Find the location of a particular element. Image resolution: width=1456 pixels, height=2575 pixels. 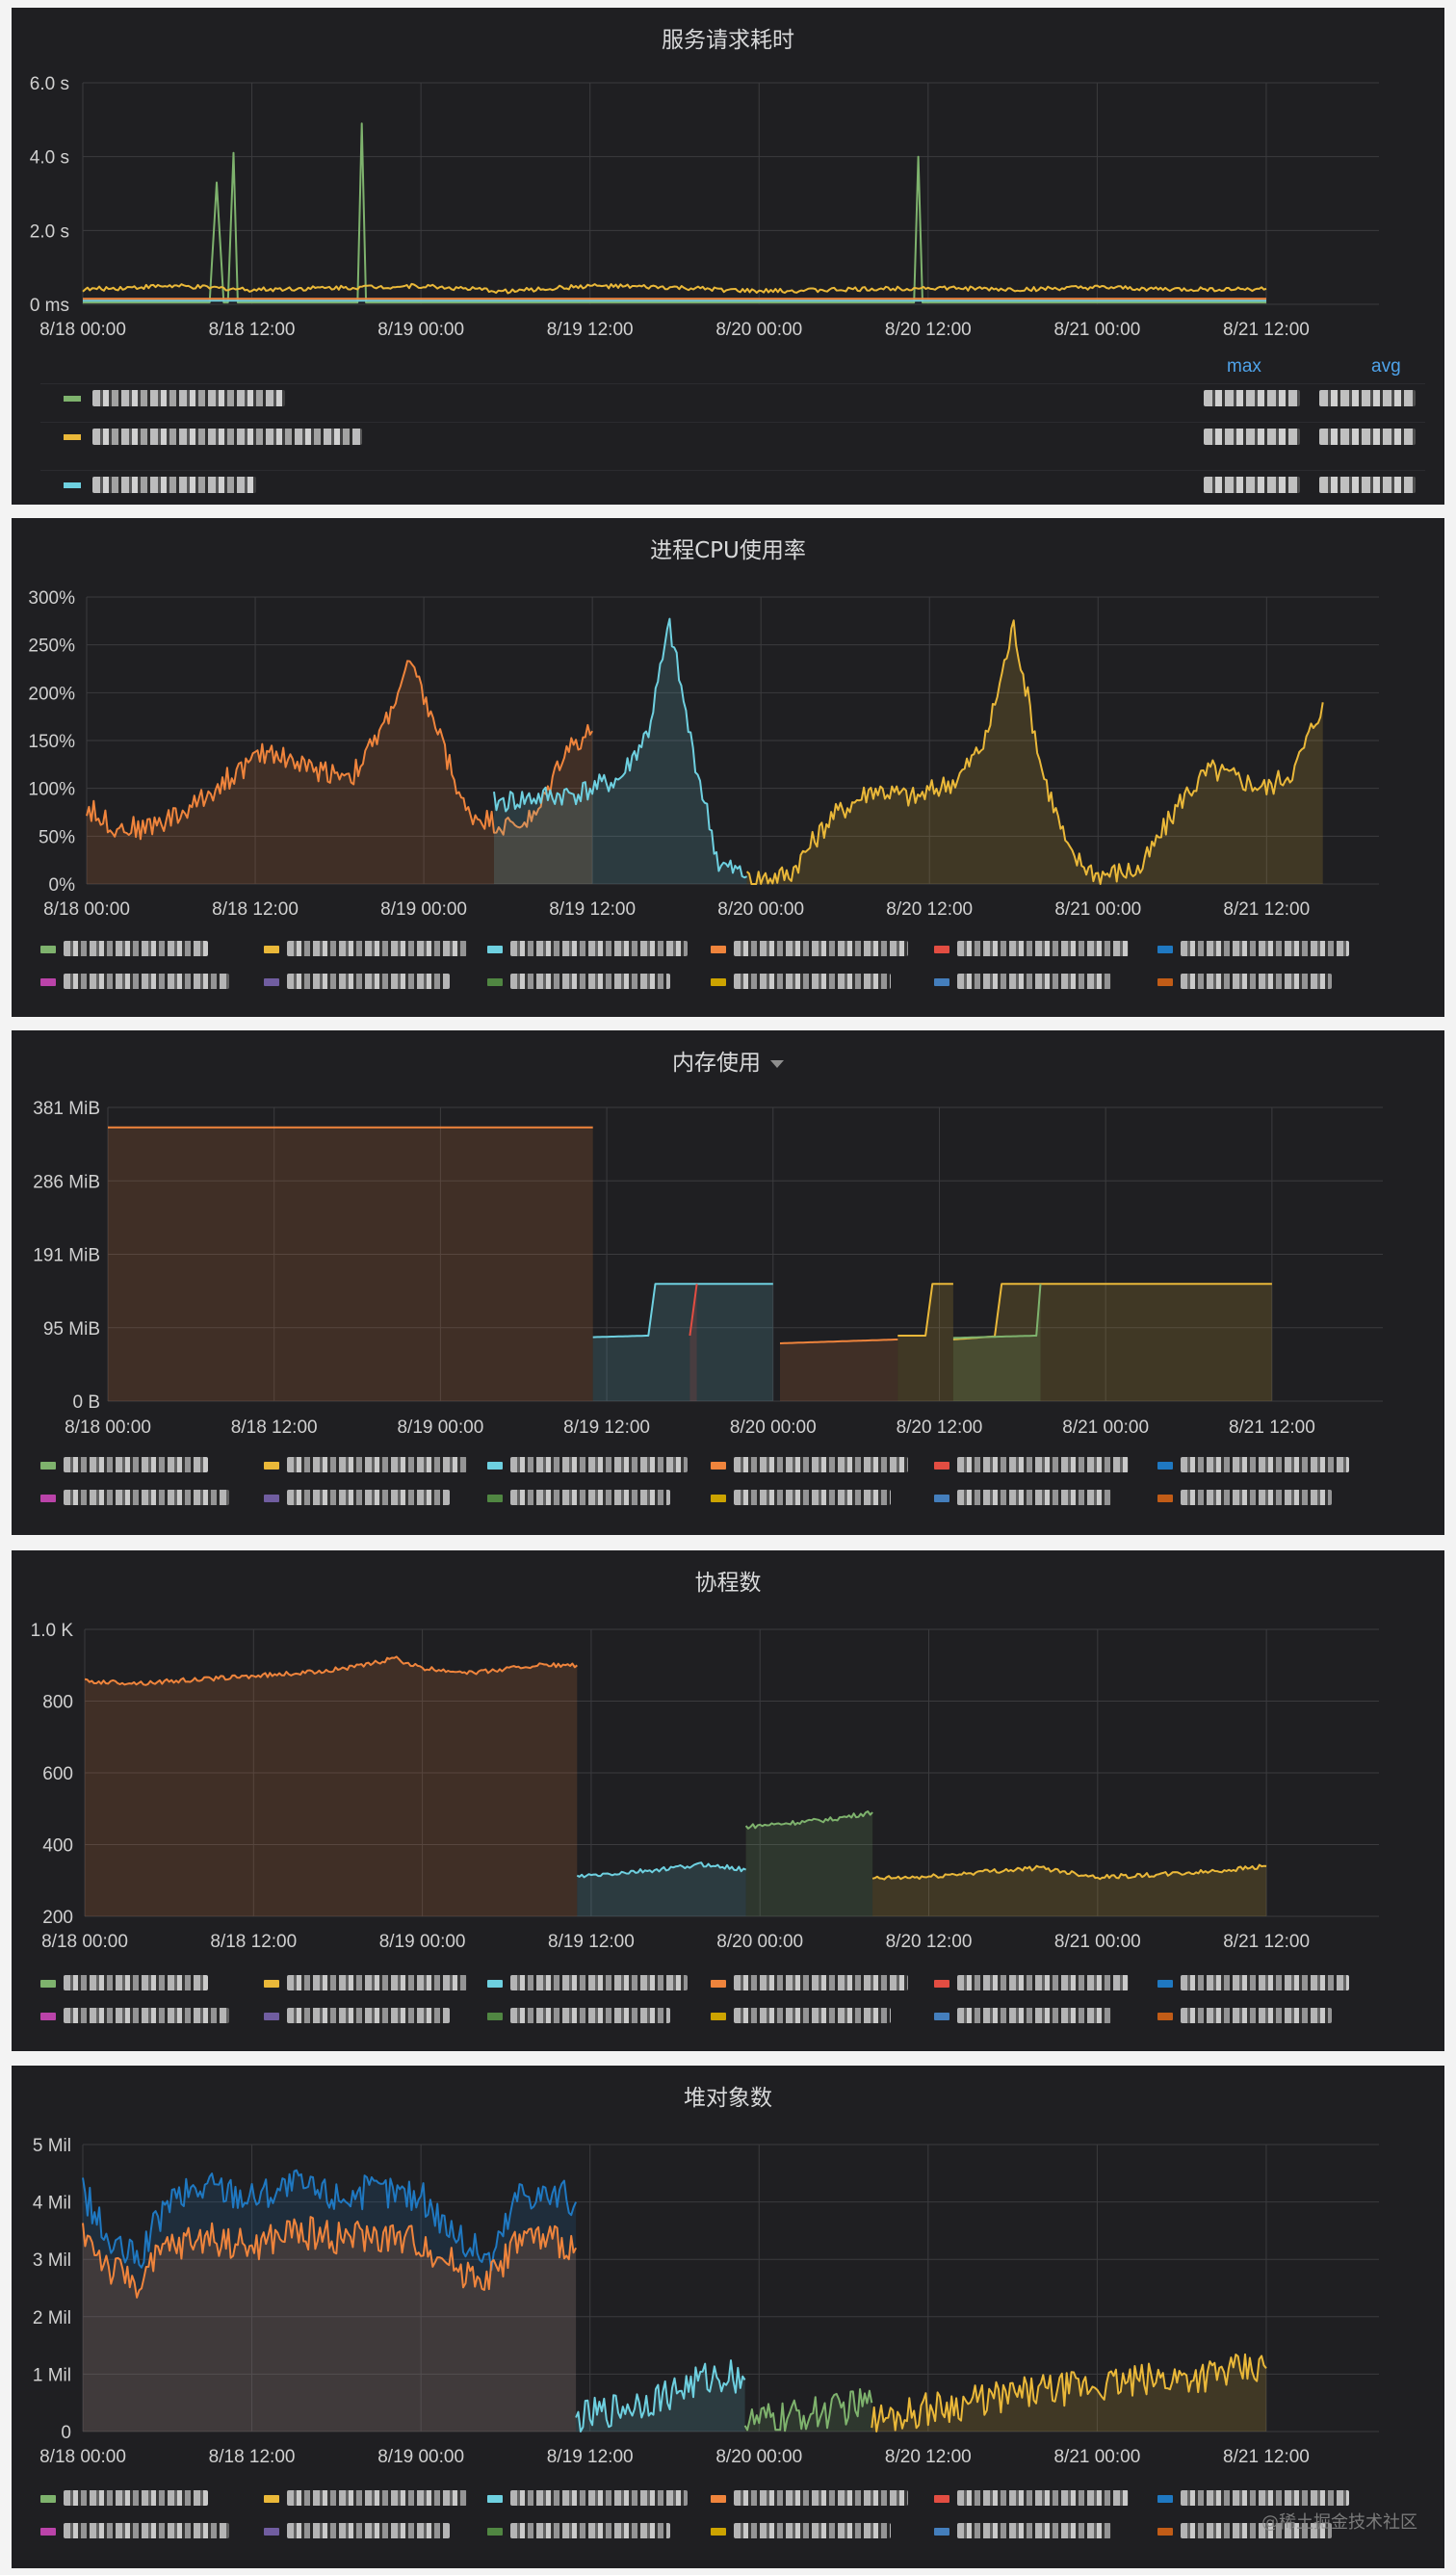

y-tick-label: 1 Mil is located at coordinates (52, 2375).